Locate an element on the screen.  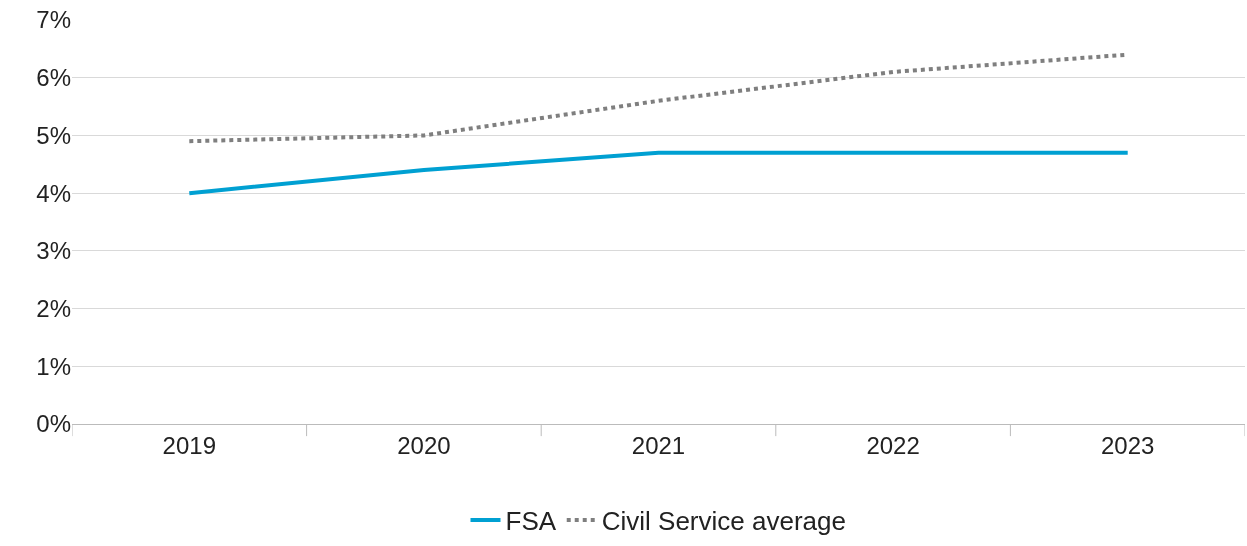
x-tick-label: 2022 is located at coordinates (893, 445).